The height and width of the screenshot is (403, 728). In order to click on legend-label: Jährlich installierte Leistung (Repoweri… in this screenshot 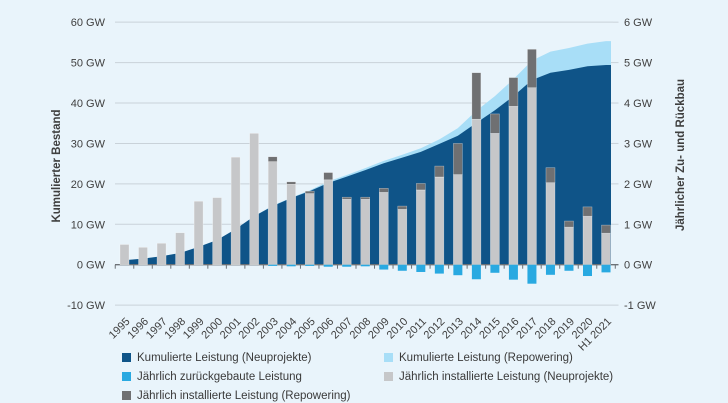, I will do `click(244, 395)`.